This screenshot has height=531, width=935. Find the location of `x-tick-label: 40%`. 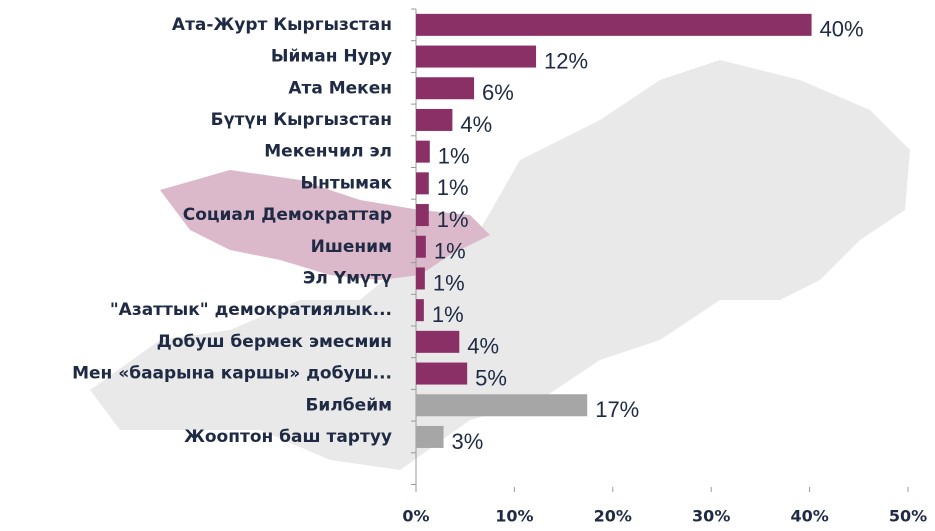

x-tick-label: 40% is located at coordinates (809, 516).